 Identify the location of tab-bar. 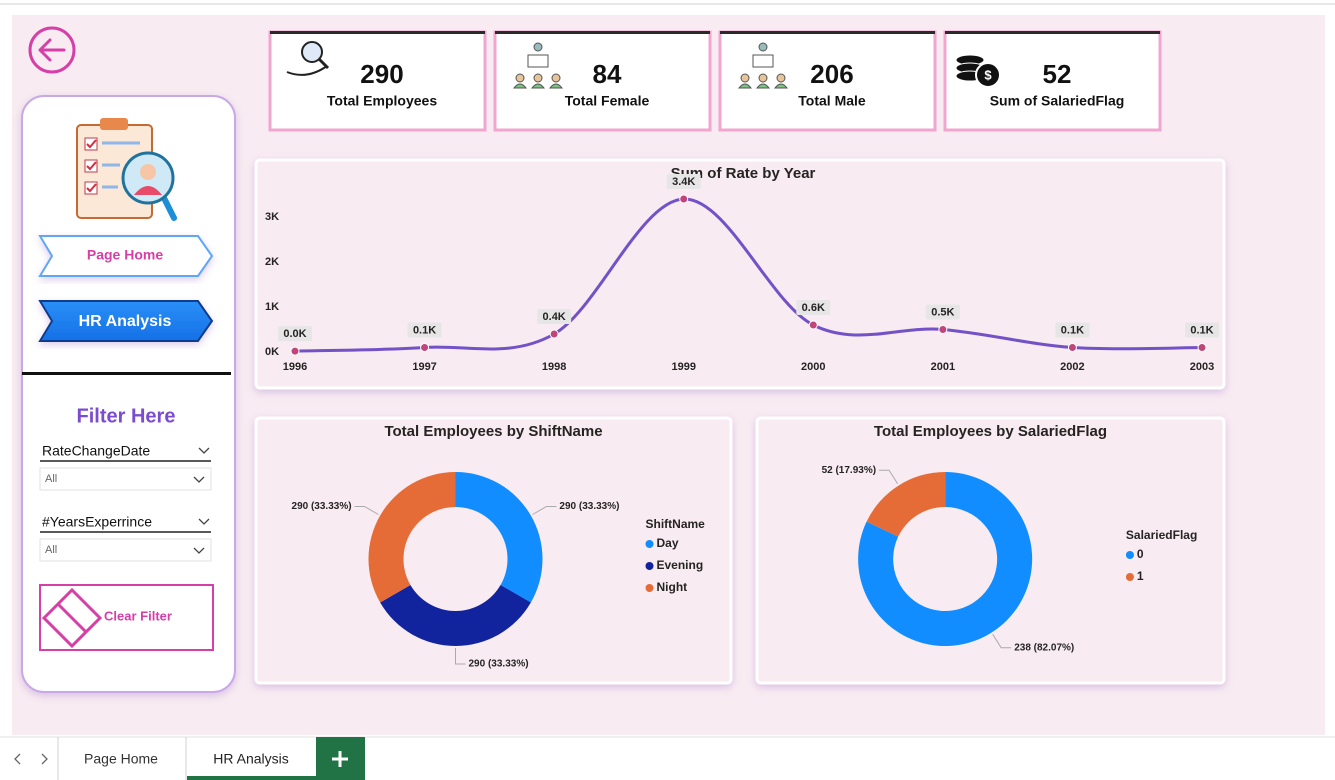
(667, 758).